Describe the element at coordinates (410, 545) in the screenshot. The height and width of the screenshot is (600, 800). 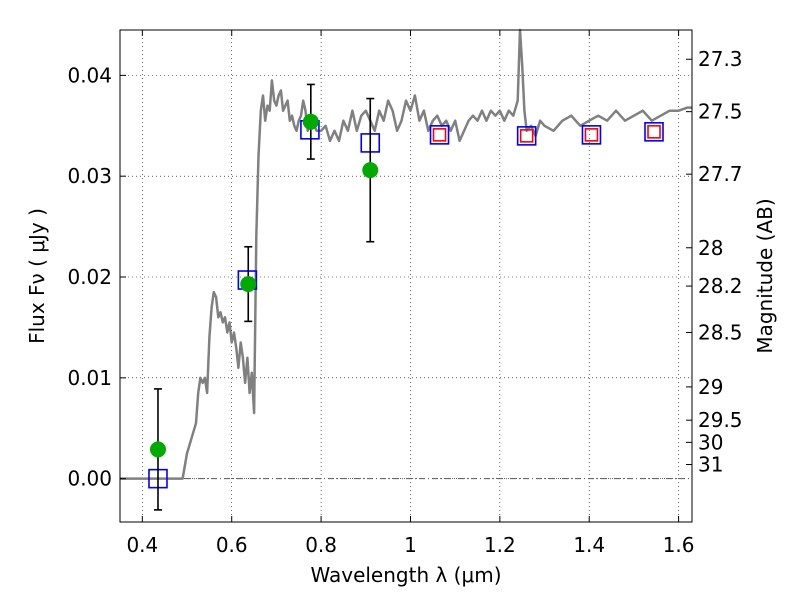
I see `x-tick-label: 1` at that location.